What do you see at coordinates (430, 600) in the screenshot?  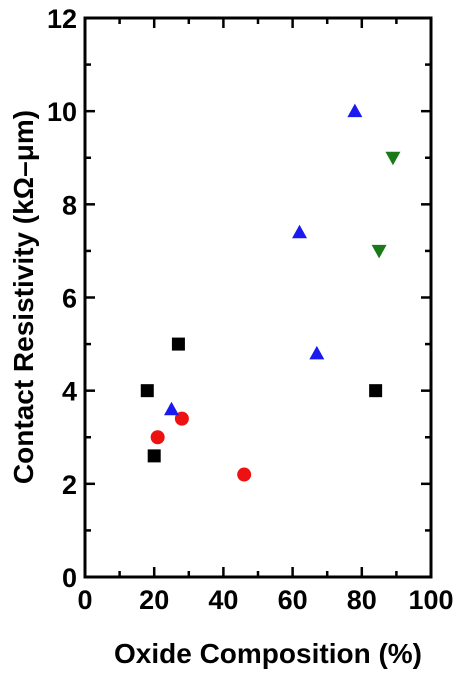 I see `x-tick-label: 100` at bounding box center [430, 600].